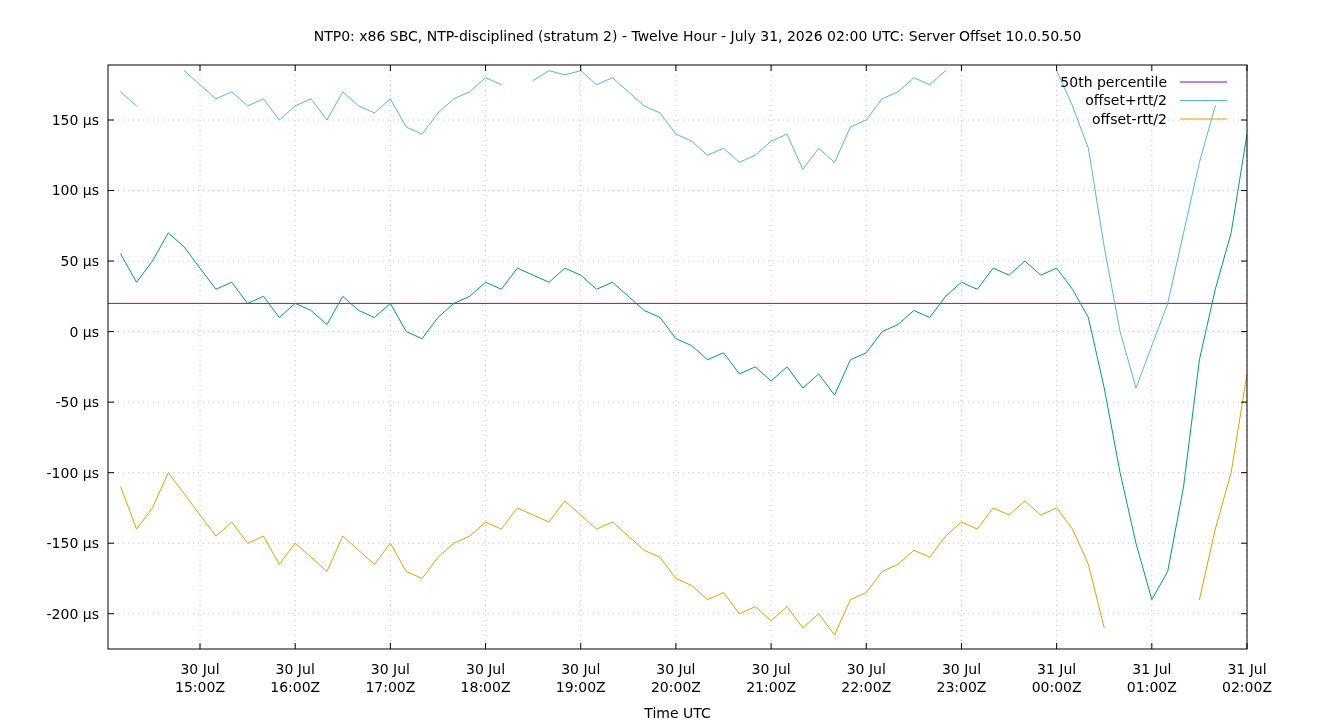  I want to click on legend-label: offset+rtt/2, so click(1126, 100).